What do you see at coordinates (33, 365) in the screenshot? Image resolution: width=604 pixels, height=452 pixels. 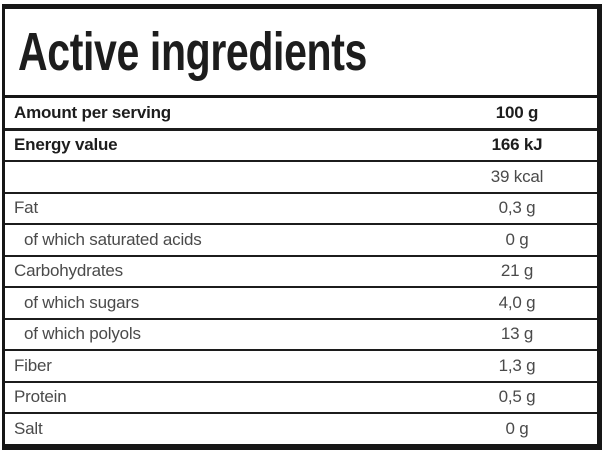 I see `row-label: Fiber` at bounding box center [33, 365].